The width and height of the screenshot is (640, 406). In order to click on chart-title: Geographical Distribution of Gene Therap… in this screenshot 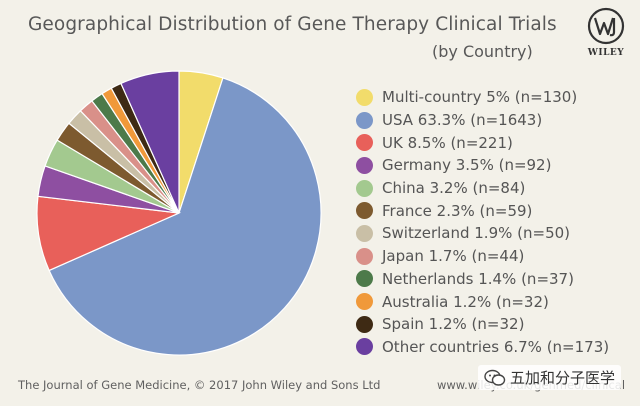, I will do `click(292, 24)`.